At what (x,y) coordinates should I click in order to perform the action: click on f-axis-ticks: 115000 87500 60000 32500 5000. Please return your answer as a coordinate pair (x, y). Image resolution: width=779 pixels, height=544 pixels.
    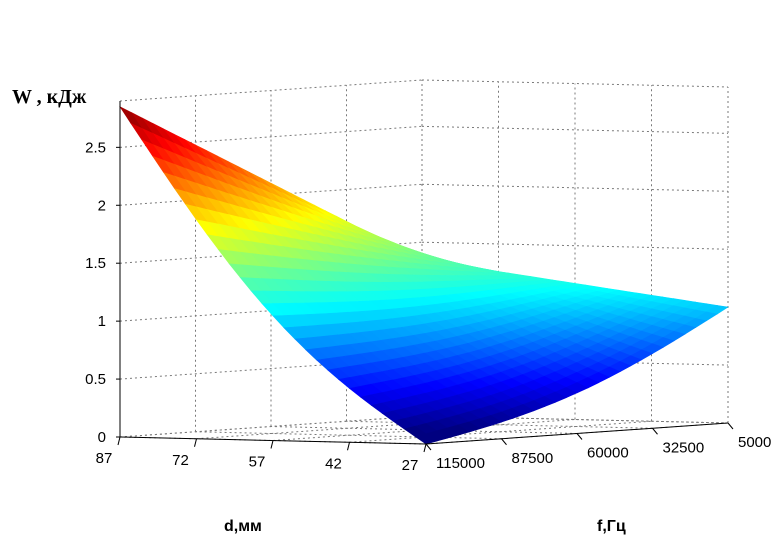
    Looking at the image, I should click on (598, 447).